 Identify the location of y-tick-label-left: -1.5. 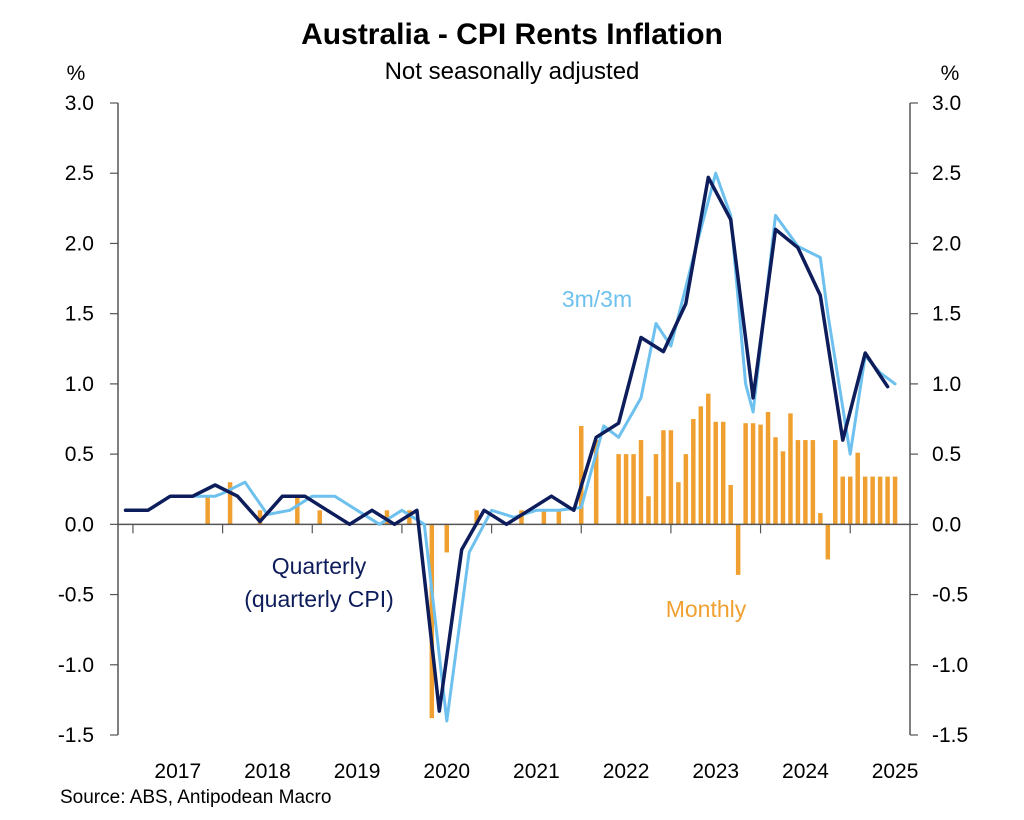
(76, 735).